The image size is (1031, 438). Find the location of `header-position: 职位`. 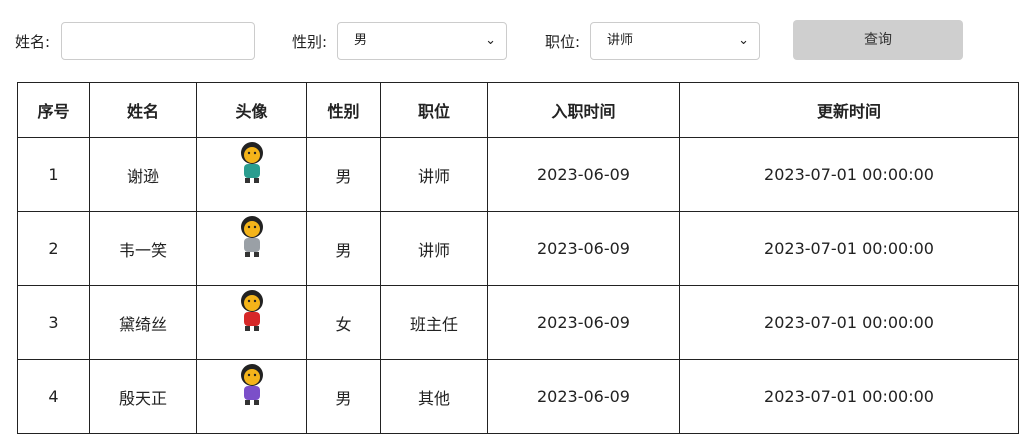

header-position: 职位 is located at coordinates (434, 110).